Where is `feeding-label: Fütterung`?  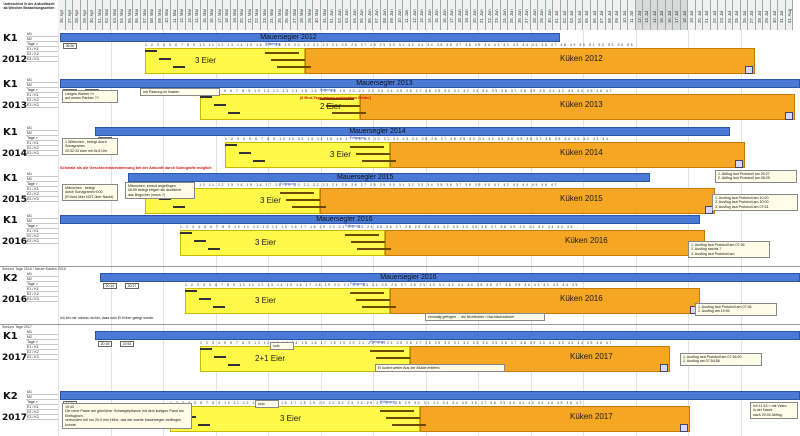
feeding-label: Fütterung is located at coordinates (378, 342).